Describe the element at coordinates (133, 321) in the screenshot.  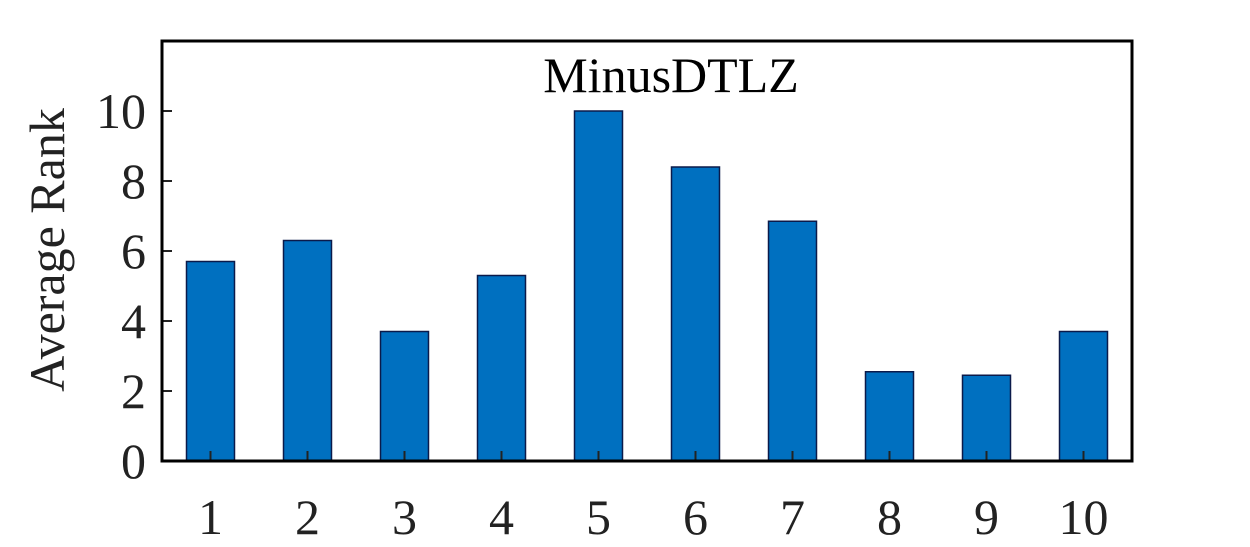
I see `y-tick-label: 4` at that location.